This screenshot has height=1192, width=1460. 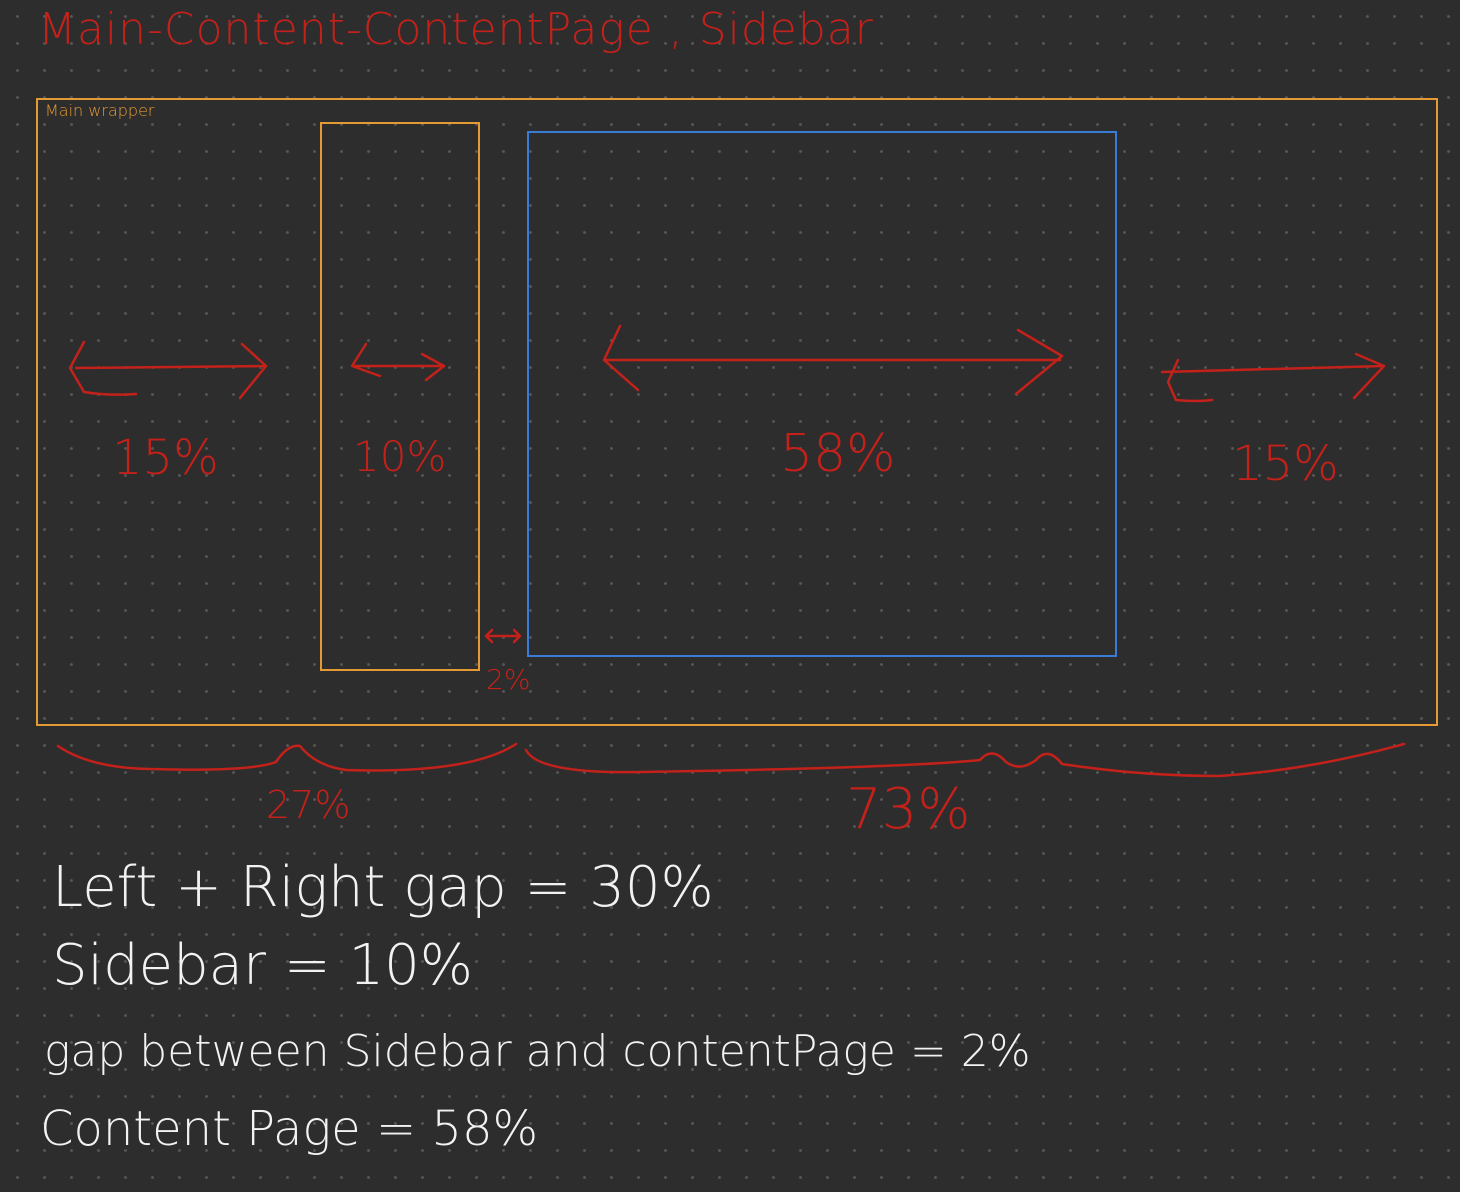 What do you see at coordinates (383, 887) in the screenshot?
I see `note-gaps: Left + Right gap = 30%` at bounding box center [383, 887].